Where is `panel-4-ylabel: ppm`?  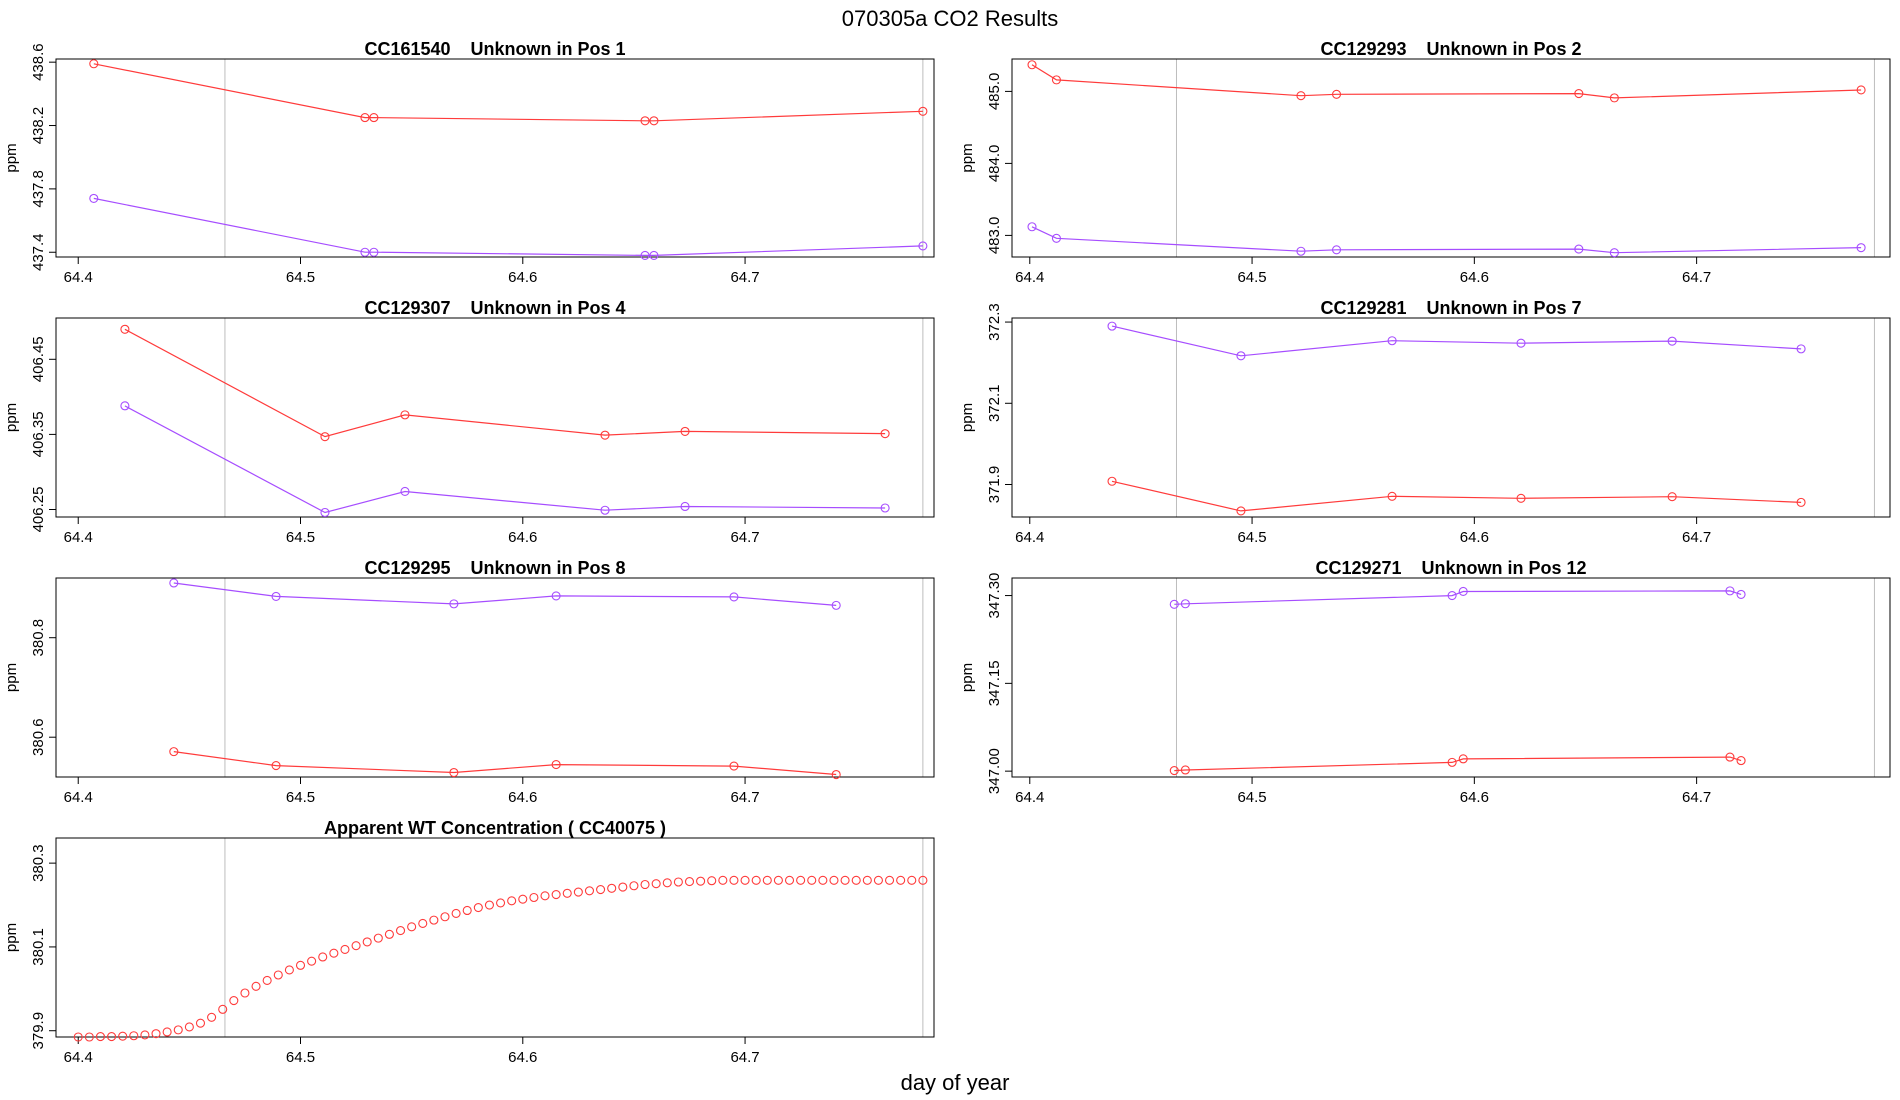 panel-4-ylabel: ppm is located at coordinates (967, 417).